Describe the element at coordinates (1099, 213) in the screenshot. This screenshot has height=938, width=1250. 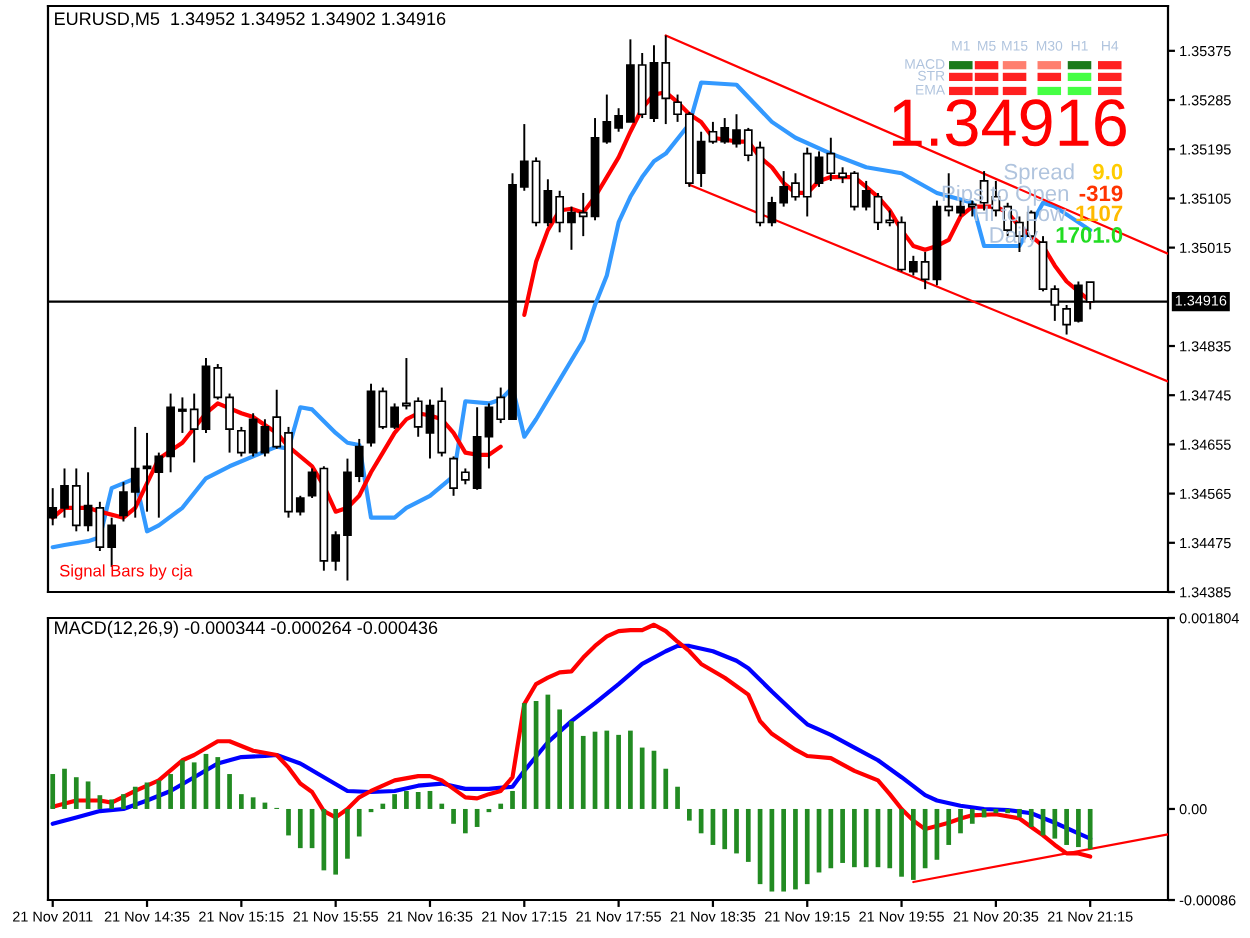
I see `annotation: 1107` at that location.